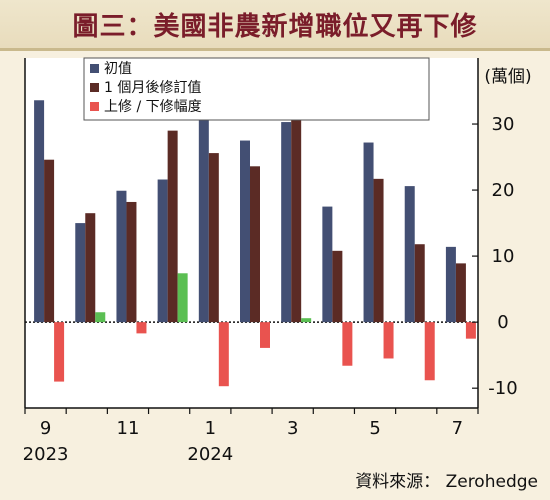 The width and height of the screenshot is (550, 500). I want to click on y-unit-label: (萬個), so click(507, 77).